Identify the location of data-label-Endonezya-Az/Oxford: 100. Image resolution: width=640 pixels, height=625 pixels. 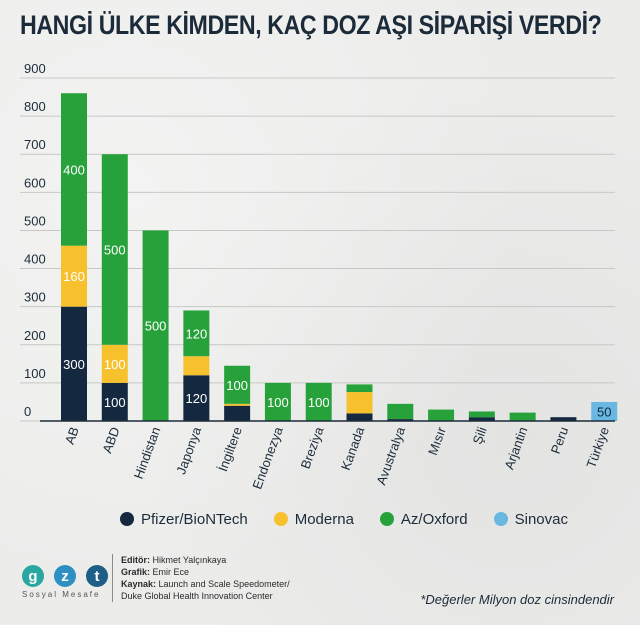
(278, 402).